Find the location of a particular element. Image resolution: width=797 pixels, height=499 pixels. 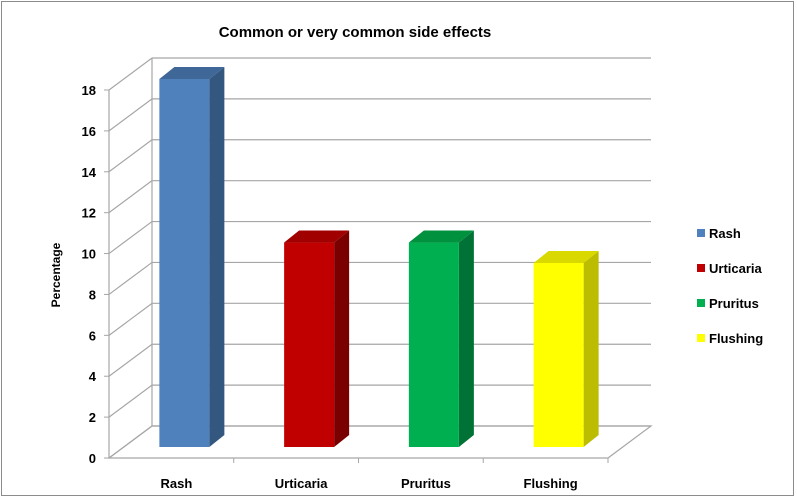

bar-side-urticaria is located at coordinates (342, 338).